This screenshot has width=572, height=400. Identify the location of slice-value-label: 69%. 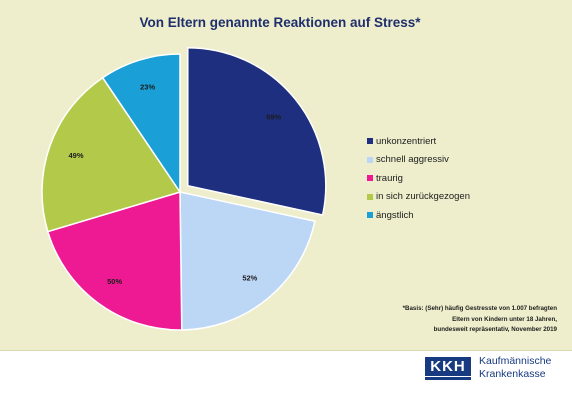
(273, 116).